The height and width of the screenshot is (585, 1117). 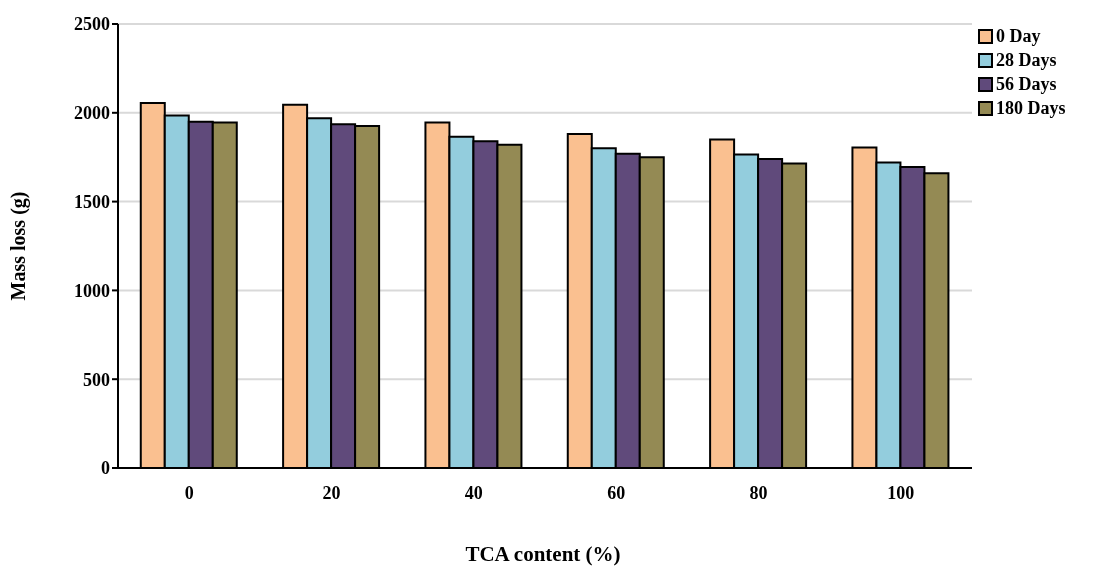 I want to click on x-tick-label: 80, so click(x=758, y=492).